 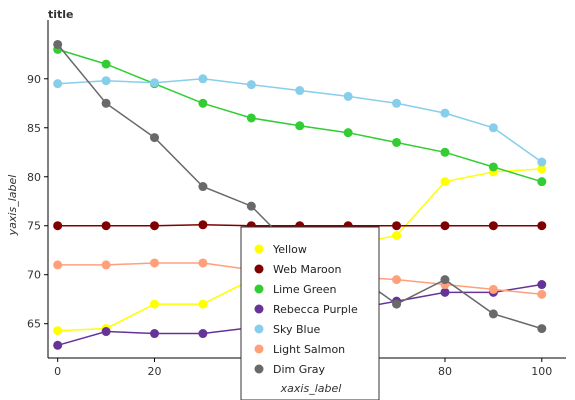 I want to click on y-tick-label: 65, so click(x=34, y=324).